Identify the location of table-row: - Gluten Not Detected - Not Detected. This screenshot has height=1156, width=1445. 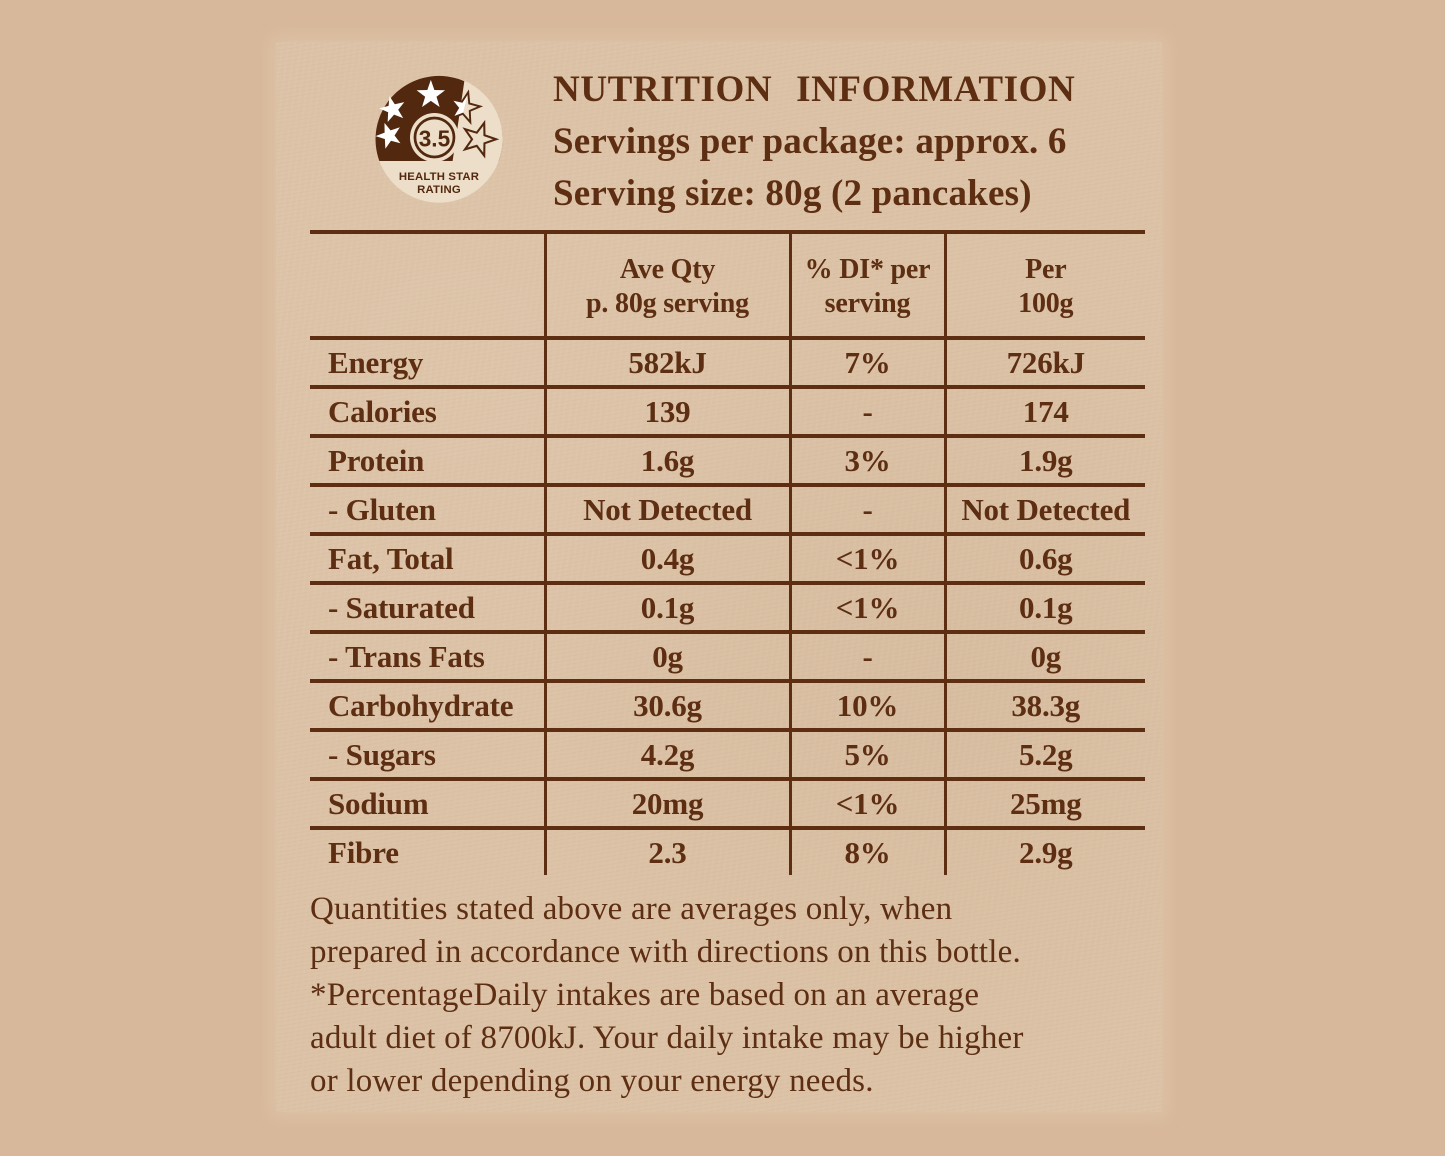
(727, 508).